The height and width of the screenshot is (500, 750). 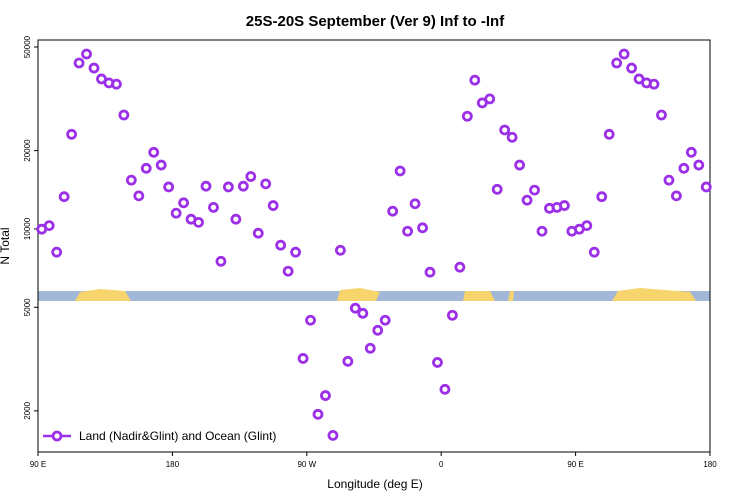 What do you see at coordinates (27, 228) in the screenshot?
I see `y-tick-label: 10000` at bounding box center [27, 228].